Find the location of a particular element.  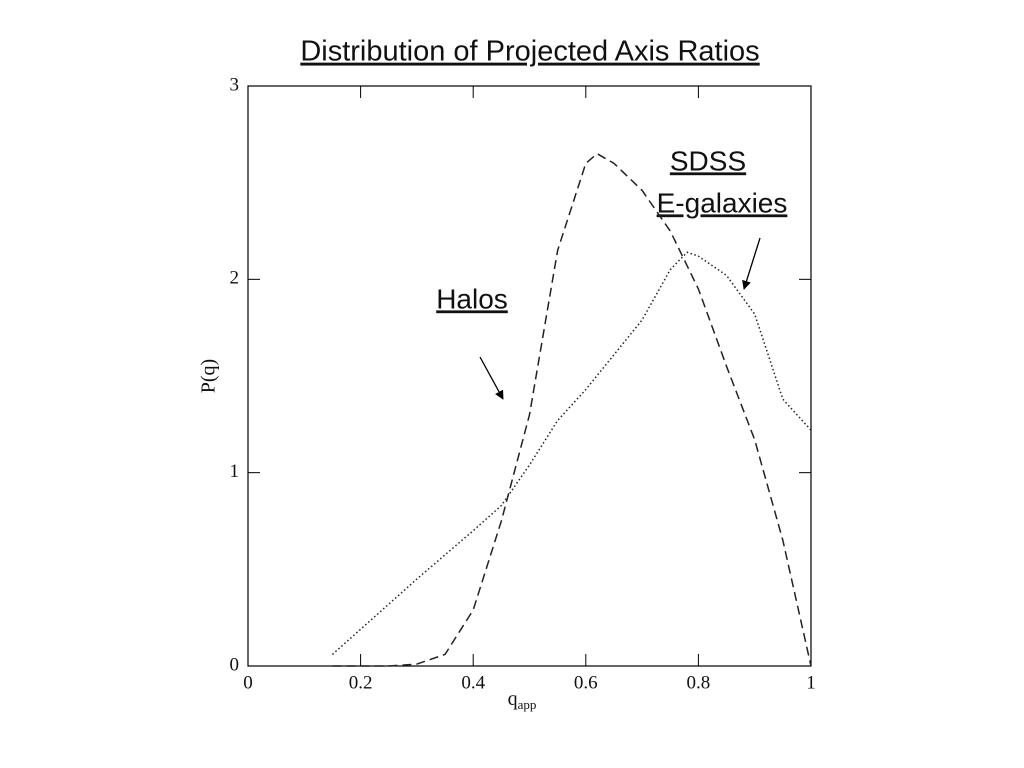

x-axis-label: qapp is located at coordinates (522, 700).